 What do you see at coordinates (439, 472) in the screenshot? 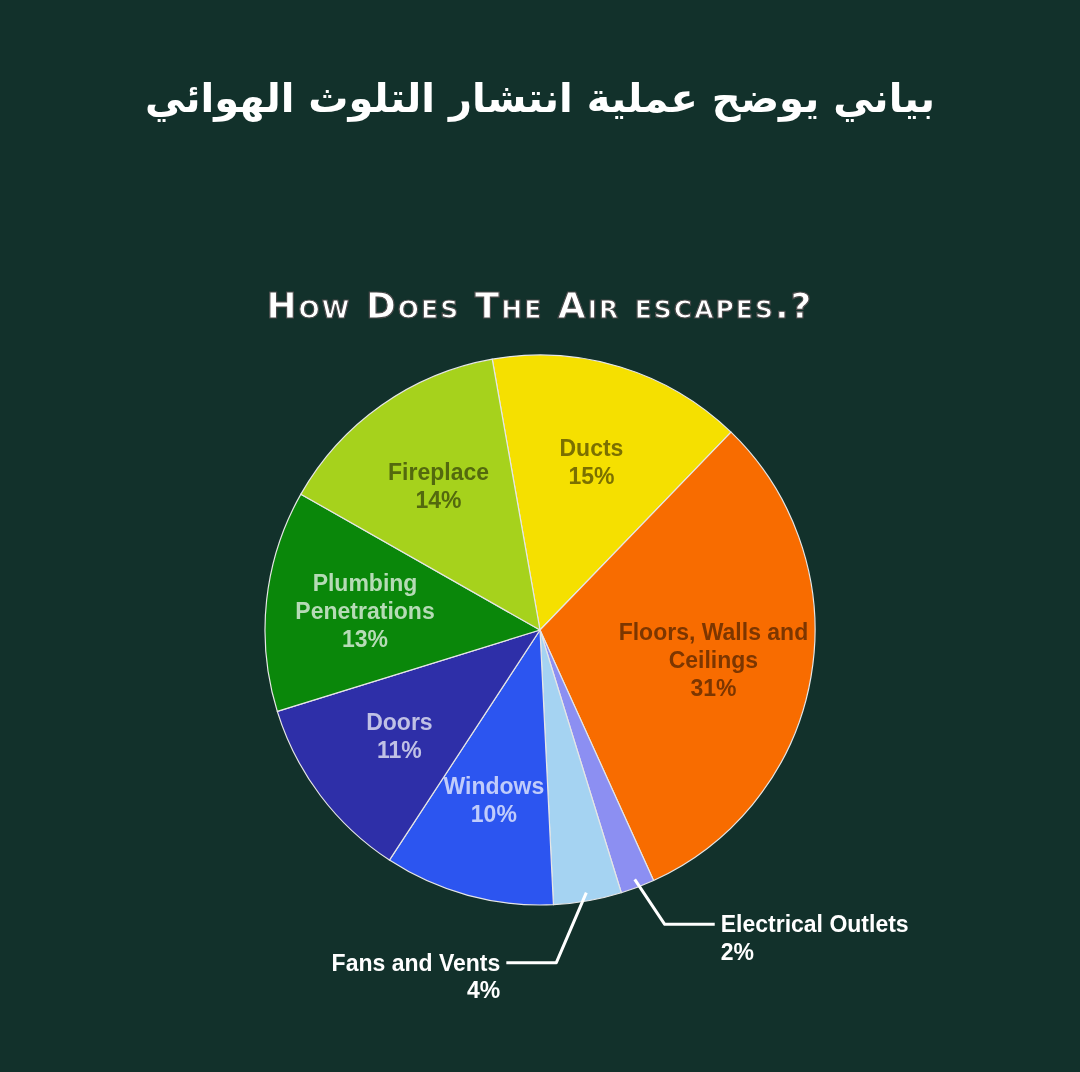
I see `slice-label: Fireplace` at bounding box center [439, 472].